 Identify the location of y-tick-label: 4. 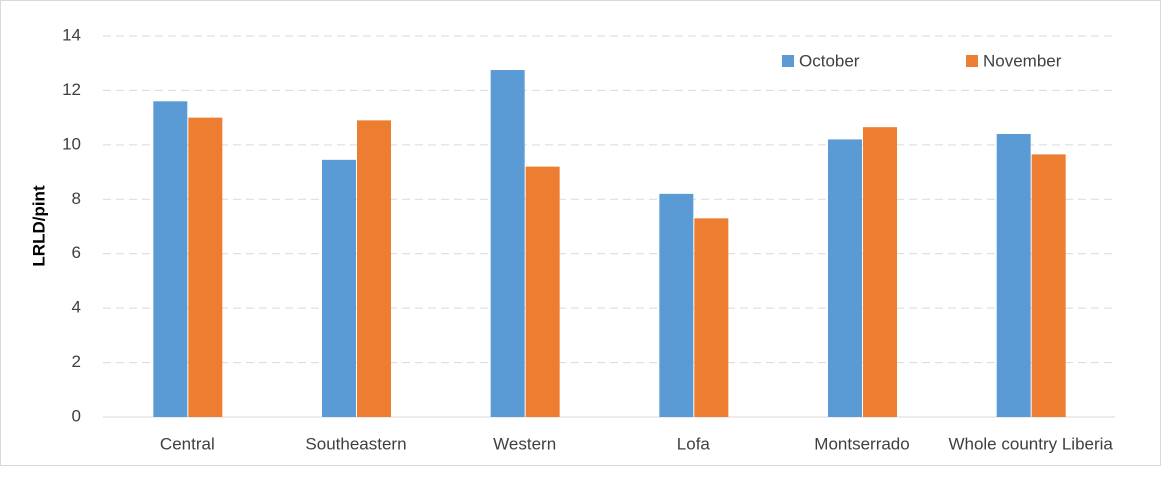
(76, 307).